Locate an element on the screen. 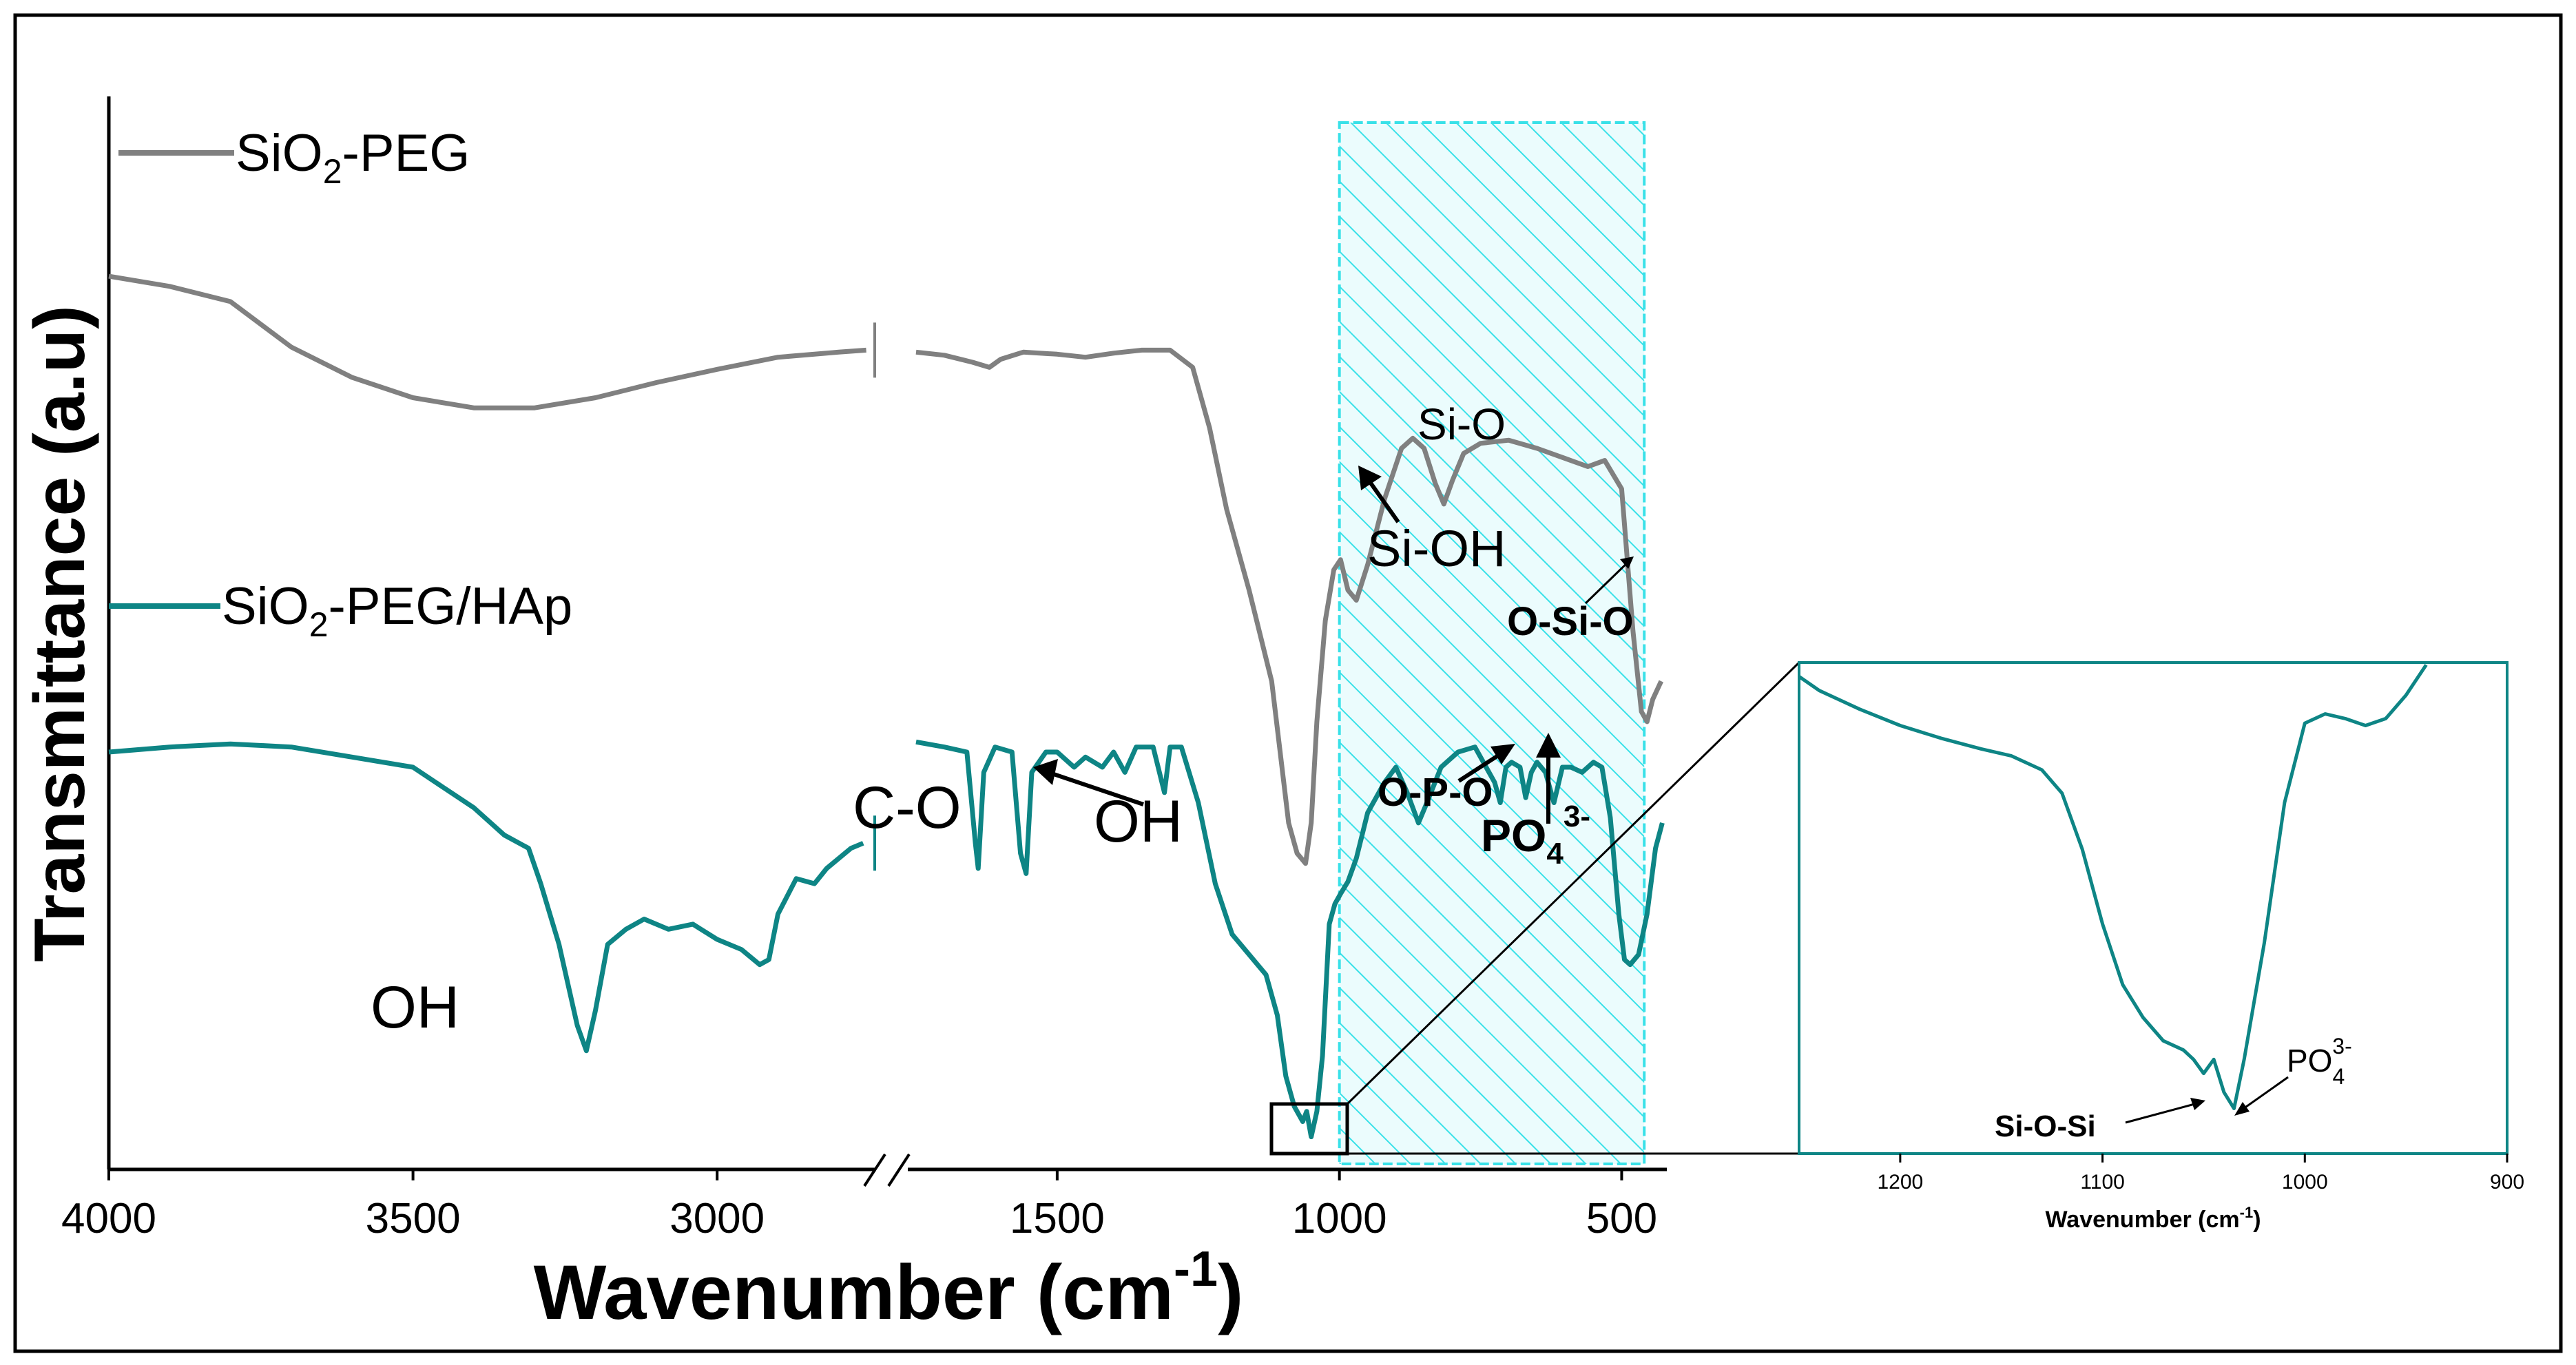 Image resolution: width=2576 pixels, height=1365 pixels. series-line-sio2-peg-hap-seg1 is located at coordinates (486, 897).